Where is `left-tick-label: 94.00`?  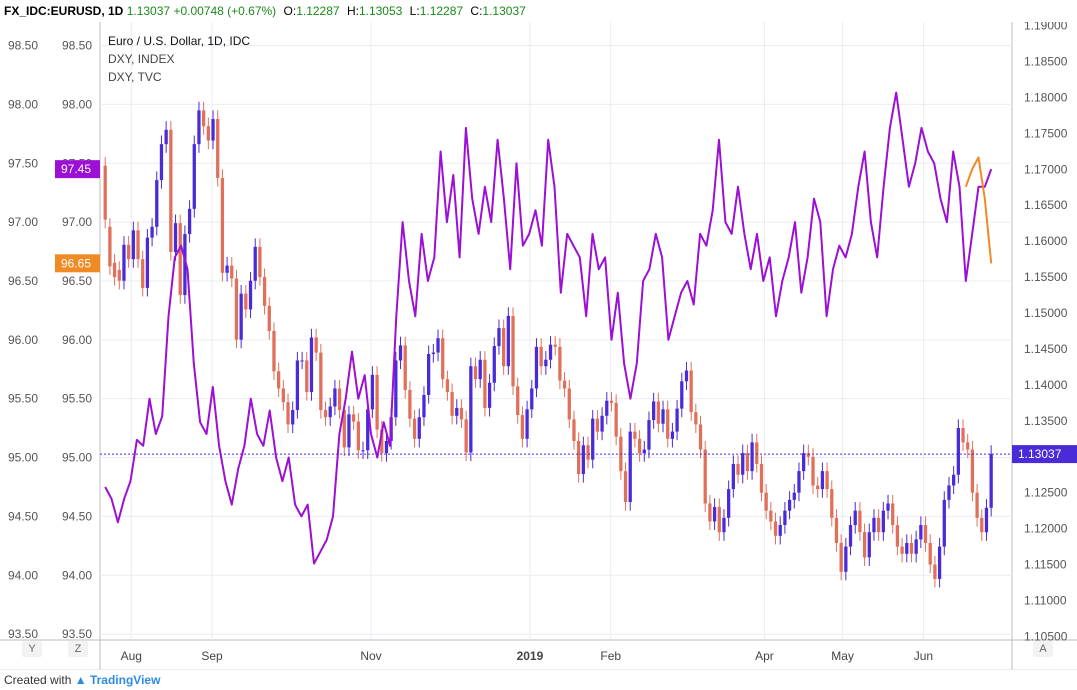
left-tick-label: 94.00 is located at coordinates (77, 575).